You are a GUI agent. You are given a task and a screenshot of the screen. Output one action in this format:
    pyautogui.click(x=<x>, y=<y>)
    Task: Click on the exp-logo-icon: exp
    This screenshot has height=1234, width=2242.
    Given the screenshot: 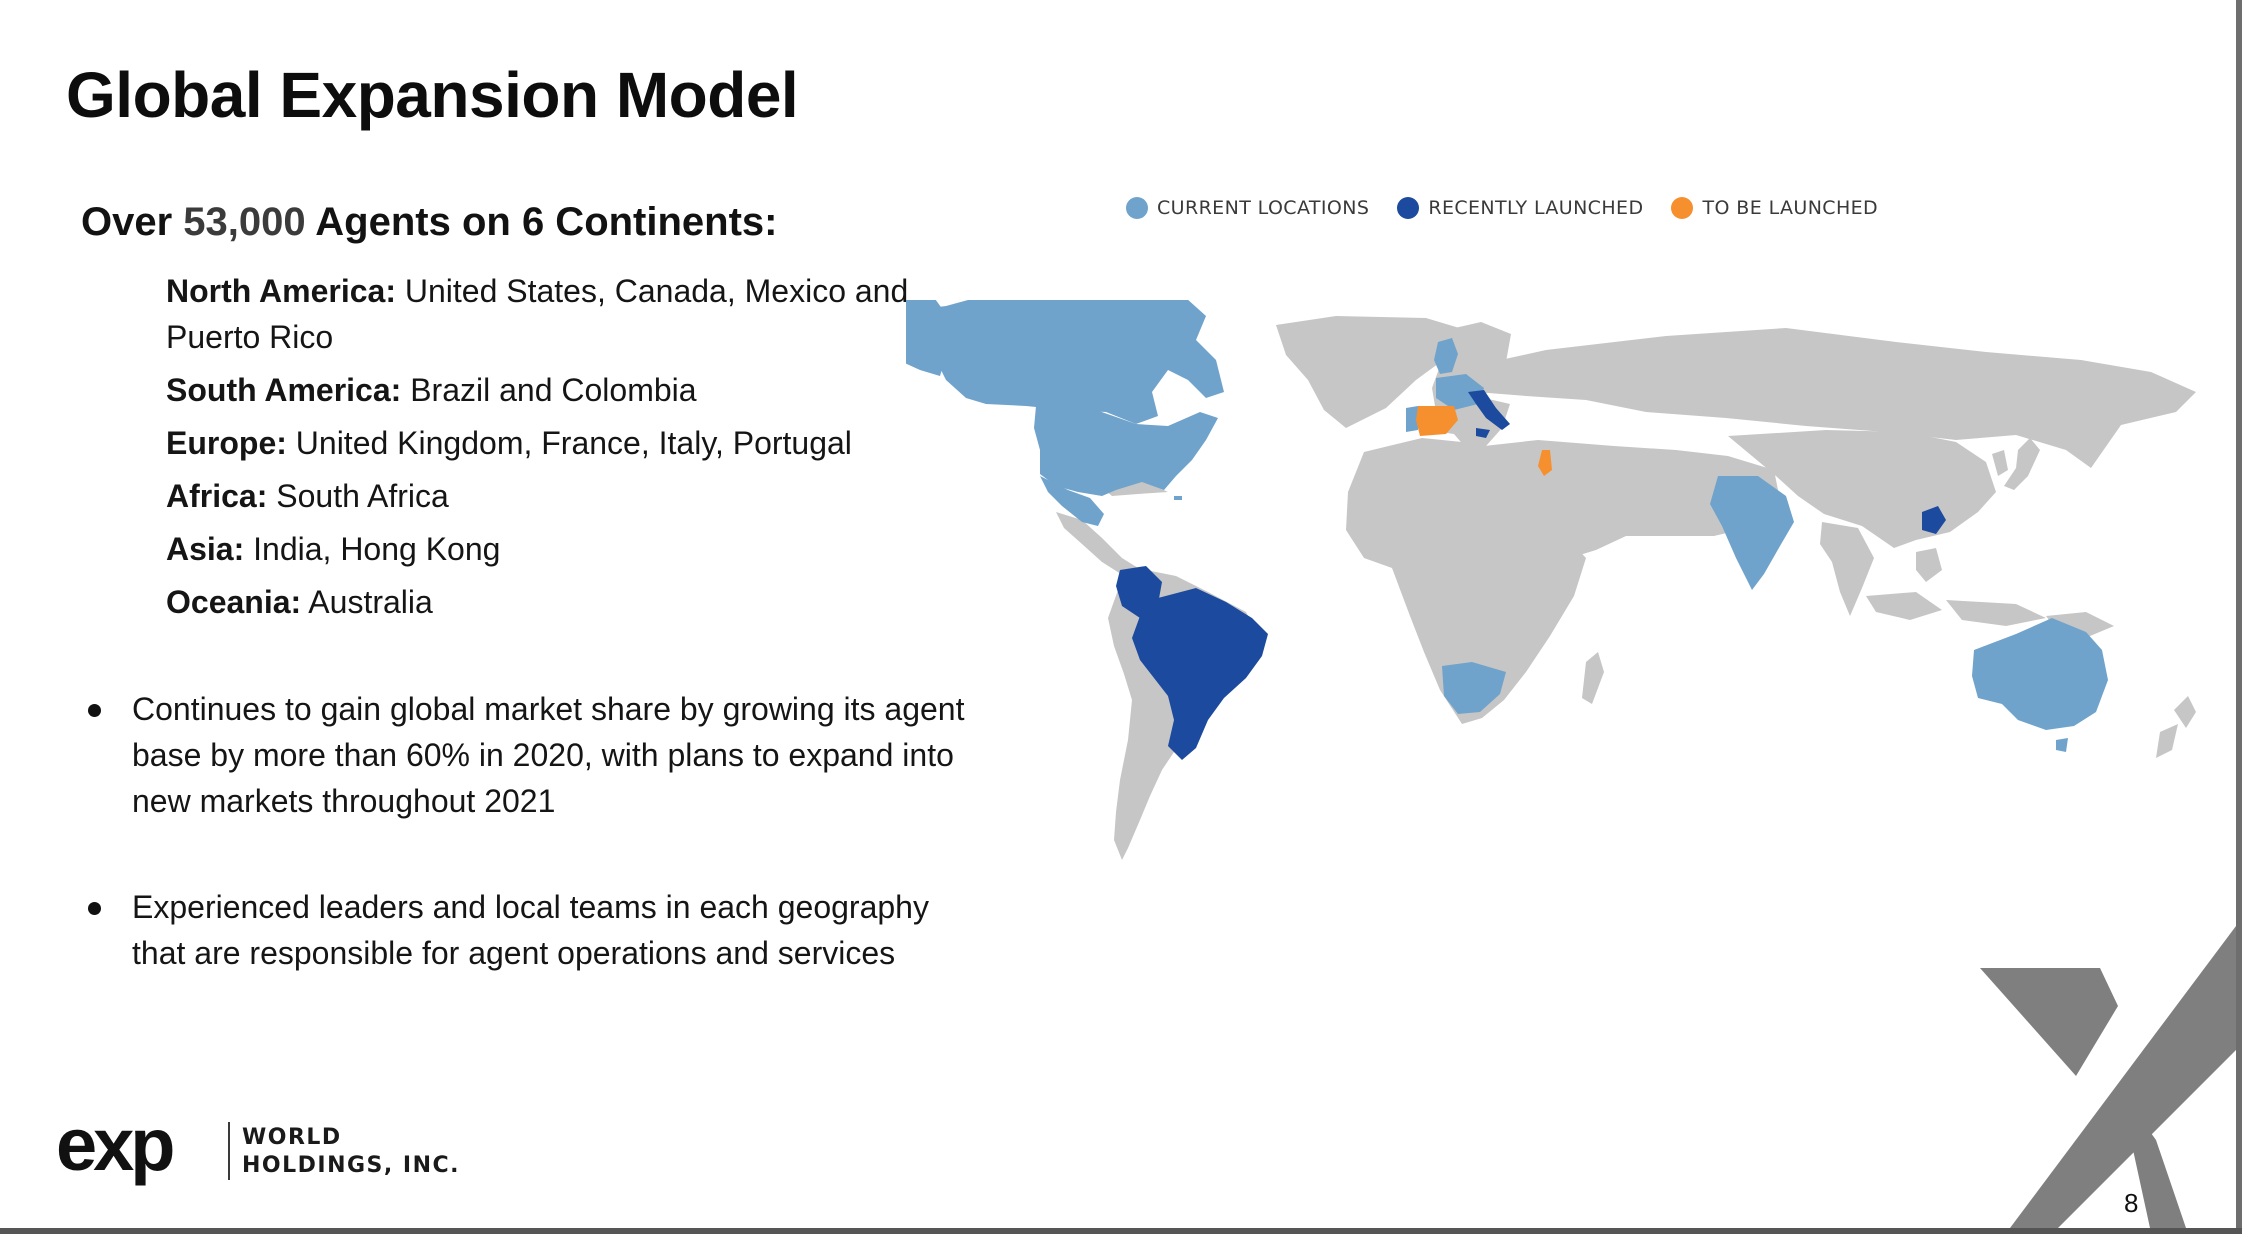 What is the action you would take?
    pyautogui.click(x=116, y=1147)
    